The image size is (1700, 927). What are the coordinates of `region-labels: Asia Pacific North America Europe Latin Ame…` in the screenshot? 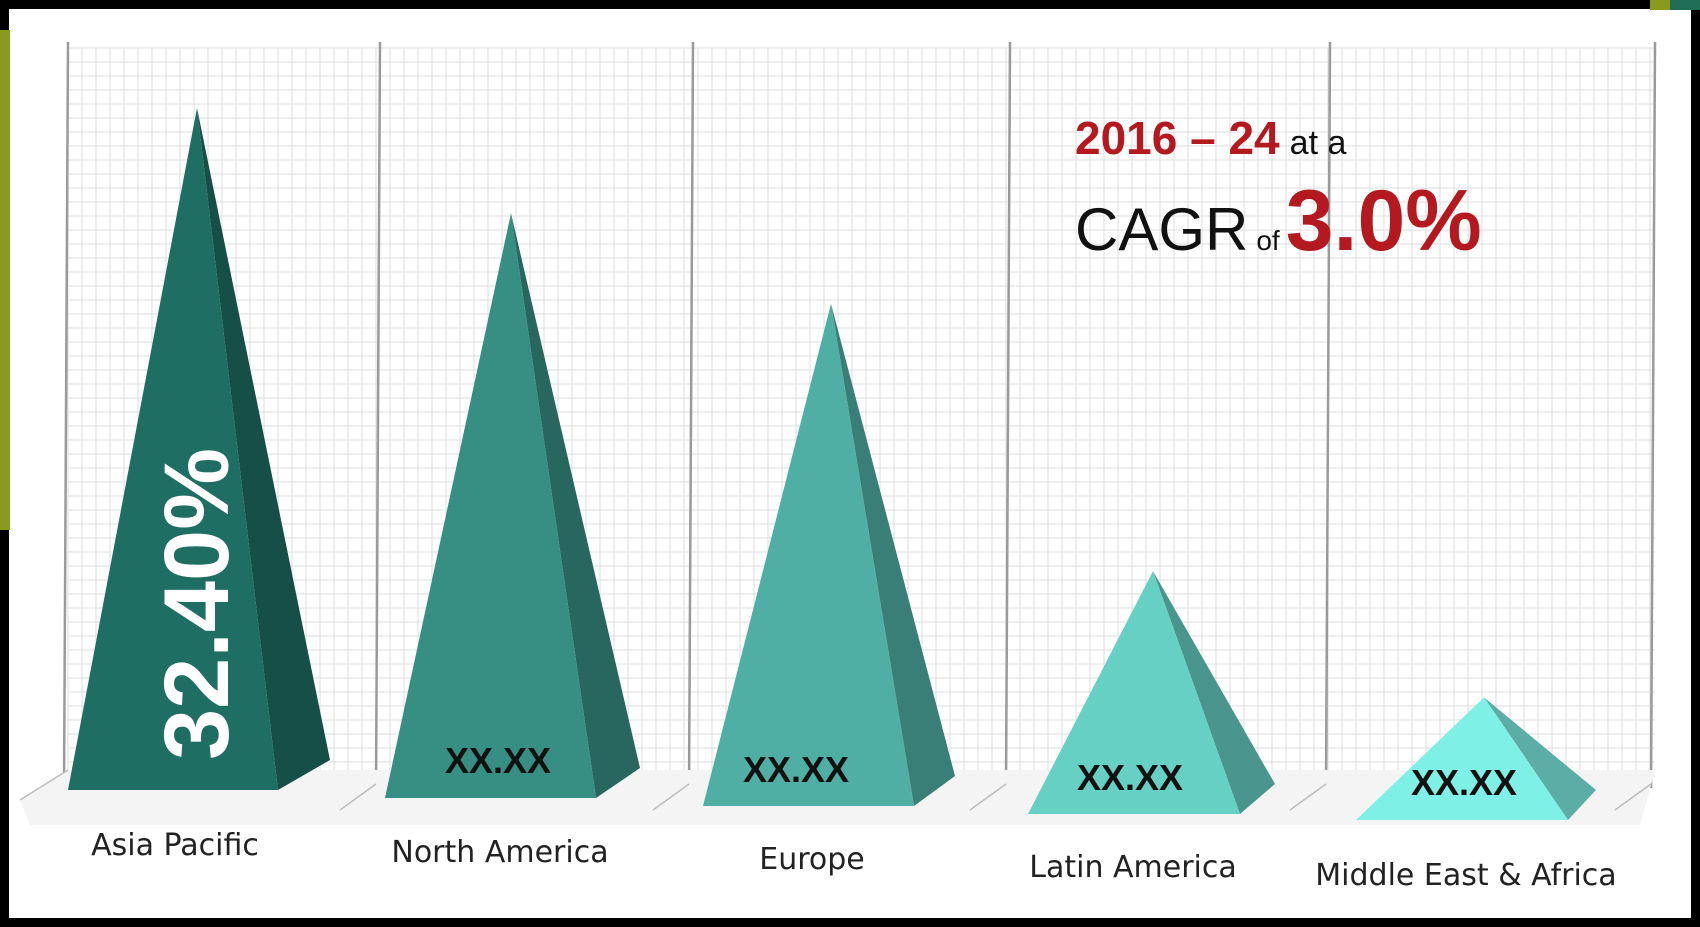 It's located at (854, 860).